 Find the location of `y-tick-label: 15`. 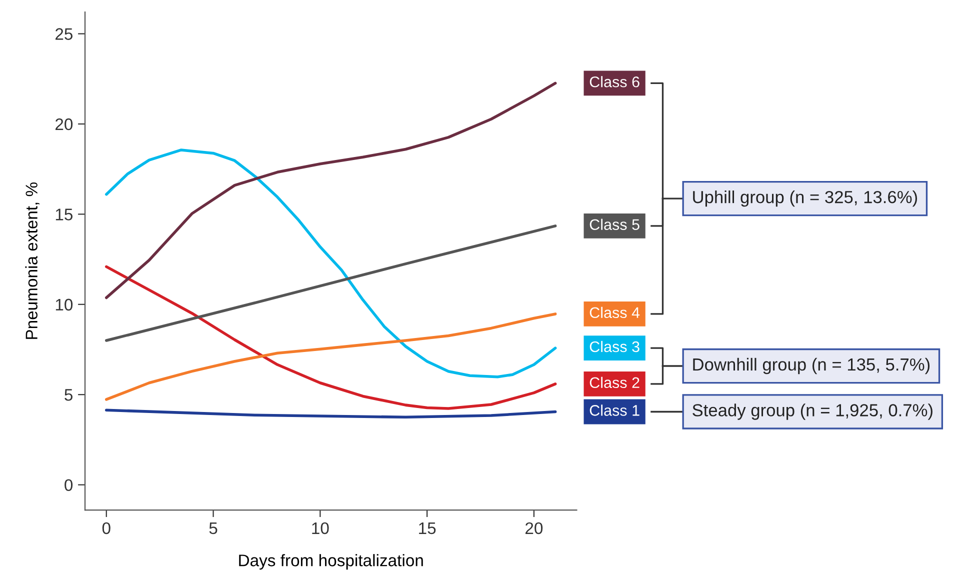

y-tick-label: 15 is located at coordinates (64, 214).